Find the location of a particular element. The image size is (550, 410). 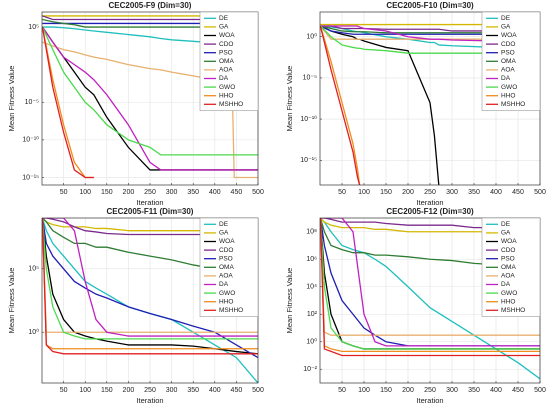

y-tick-label: 10⁴ is located at coordinates (311, 287).